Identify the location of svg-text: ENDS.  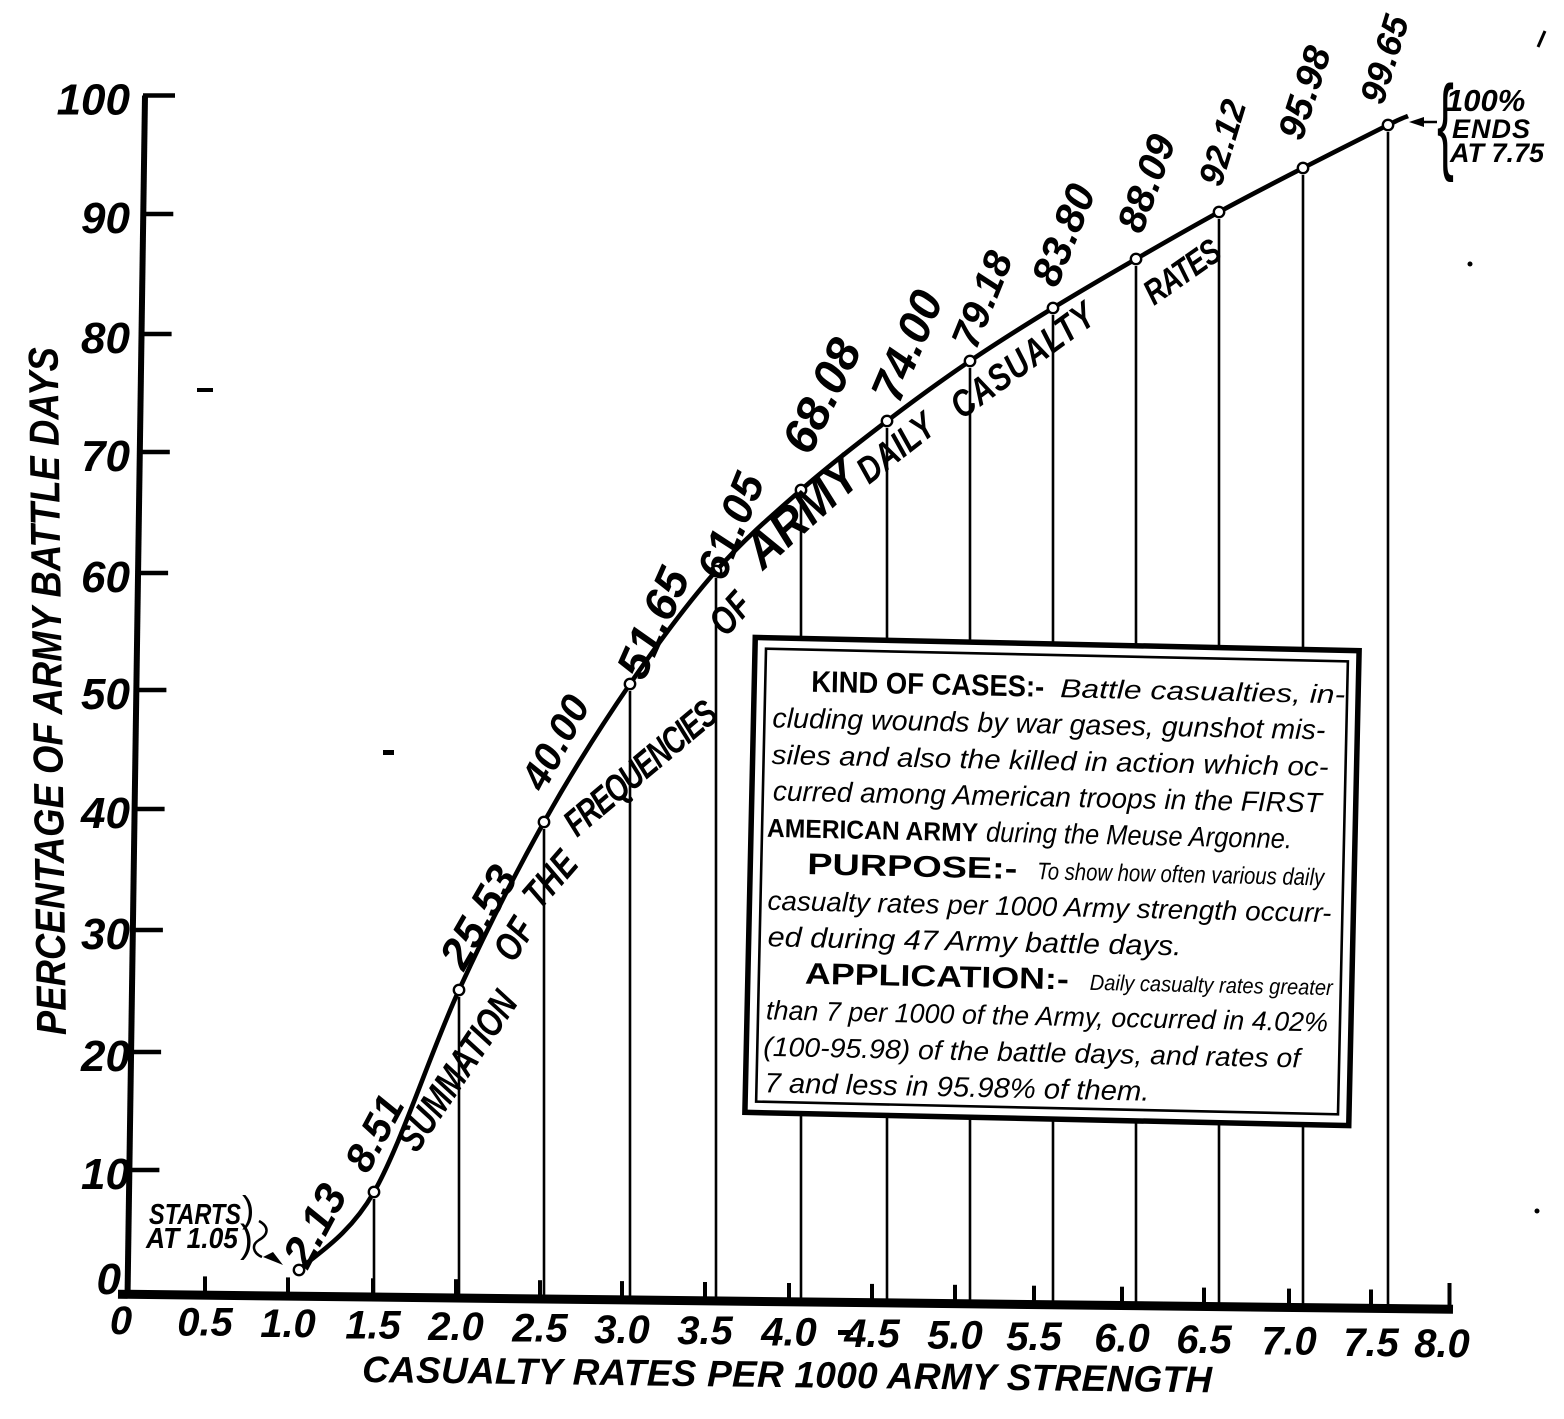
(1491, 129).